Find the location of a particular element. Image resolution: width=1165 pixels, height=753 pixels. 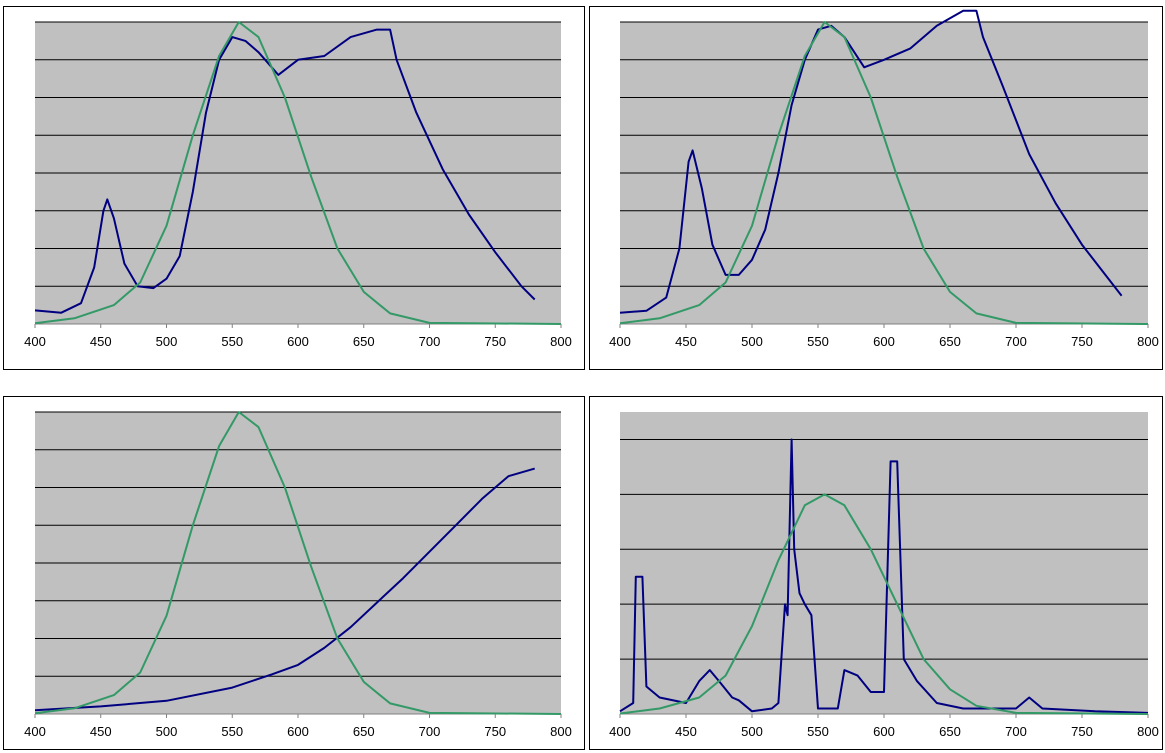

eye_response-series-line is located at coordinates (884, 604).